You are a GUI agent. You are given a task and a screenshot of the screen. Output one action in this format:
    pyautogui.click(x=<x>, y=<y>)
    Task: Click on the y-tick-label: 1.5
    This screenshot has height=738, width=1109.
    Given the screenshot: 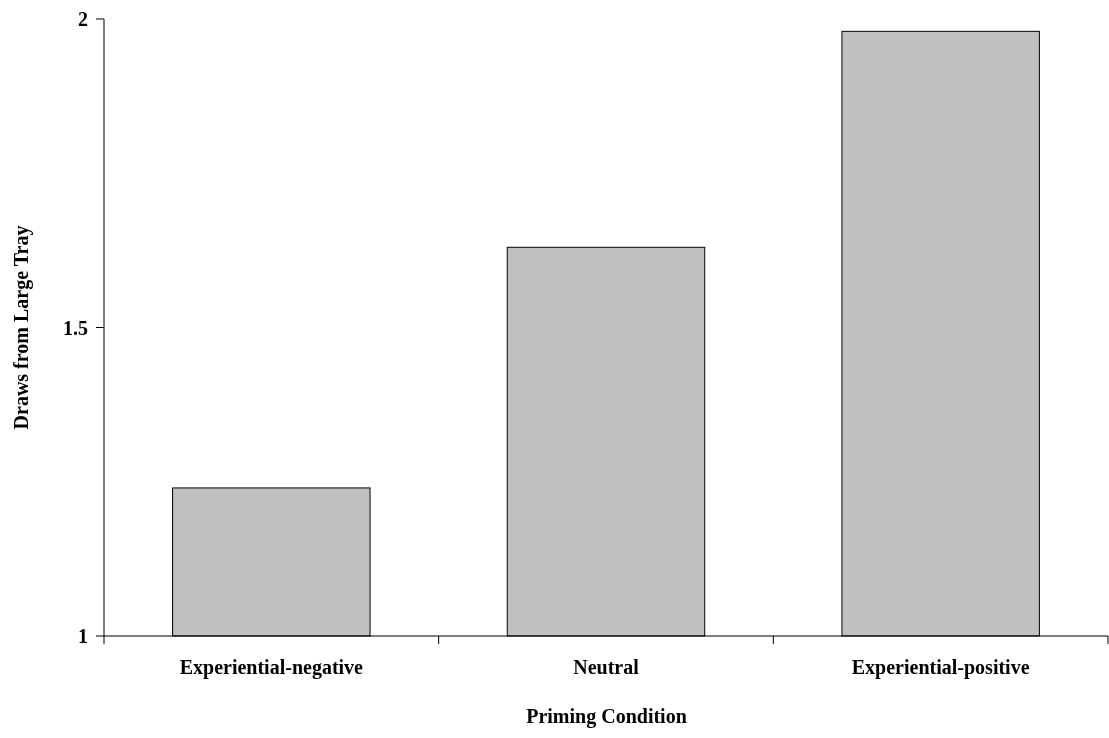 What is the action you would take?
    pyautogui.click(x=75, y=327)
    